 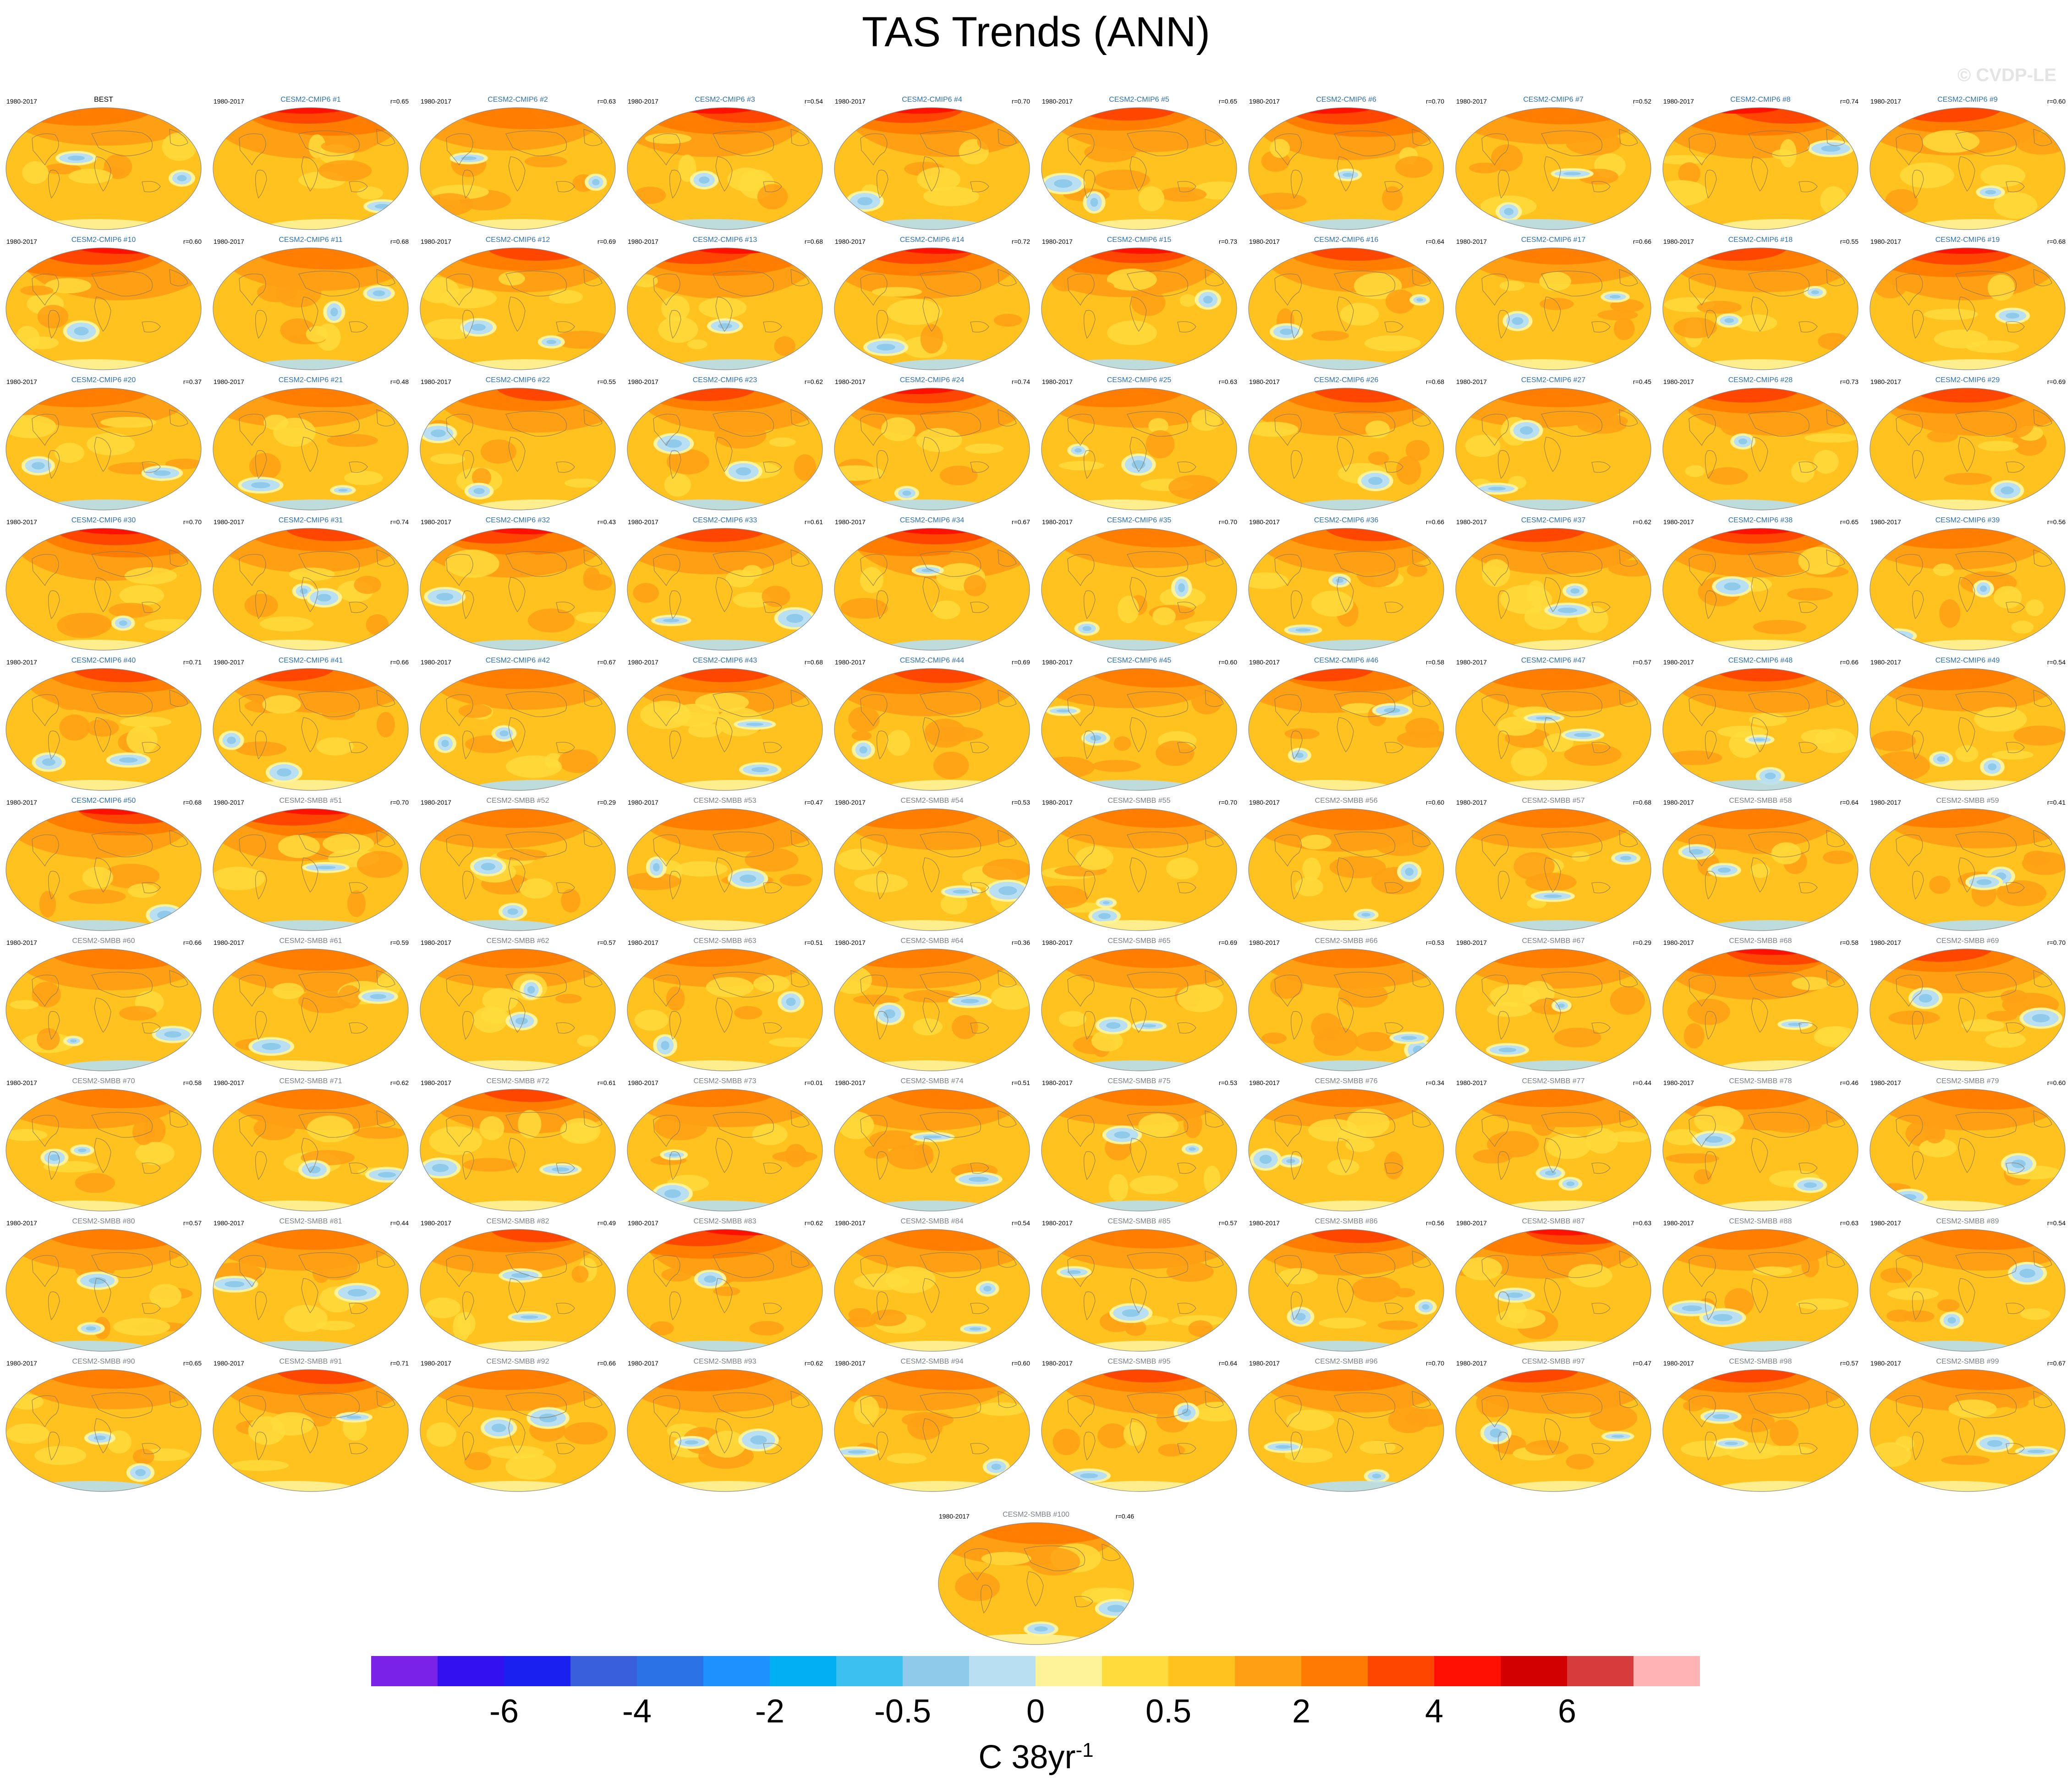 I want to click on panel-correlation: r=0.37, so click(x=192, y=381).